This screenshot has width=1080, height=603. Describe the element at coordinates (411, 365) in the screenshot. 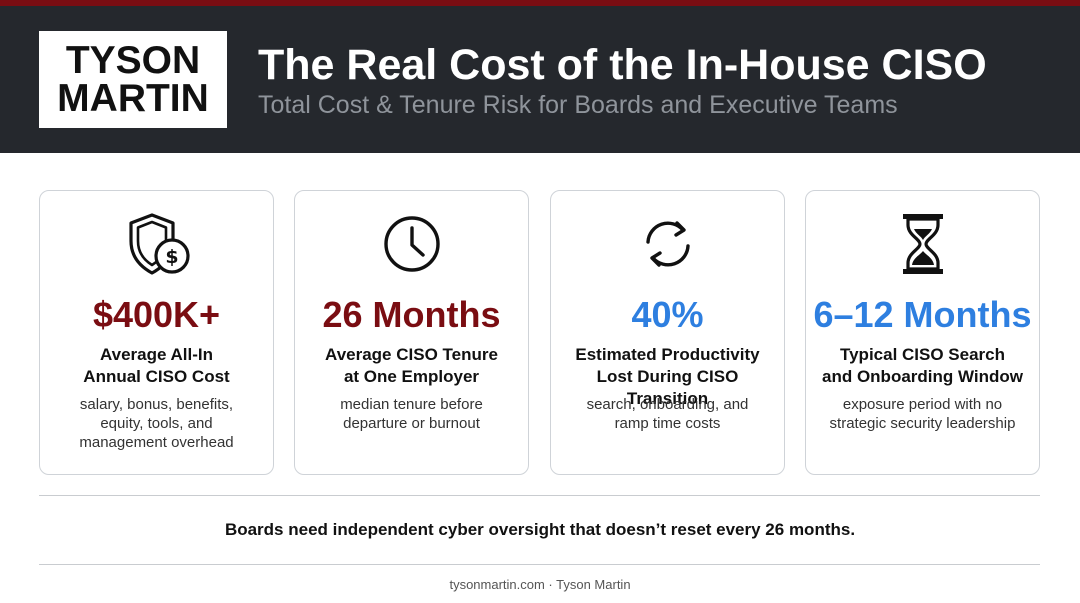

I see `stat-label: Average CISO Tenure at One Employer` at that location.